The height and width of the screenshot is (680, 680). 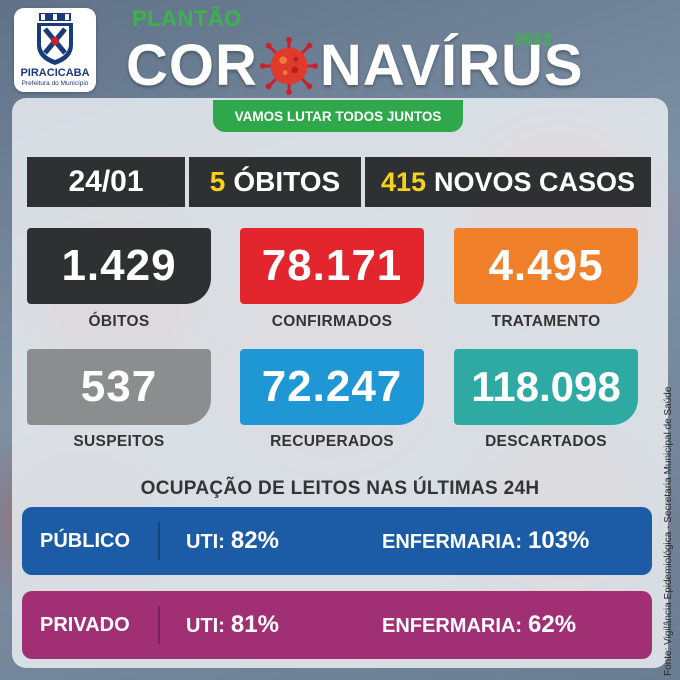 I want to click on daily-deaths-value: 5, so click(x=217, y=181).